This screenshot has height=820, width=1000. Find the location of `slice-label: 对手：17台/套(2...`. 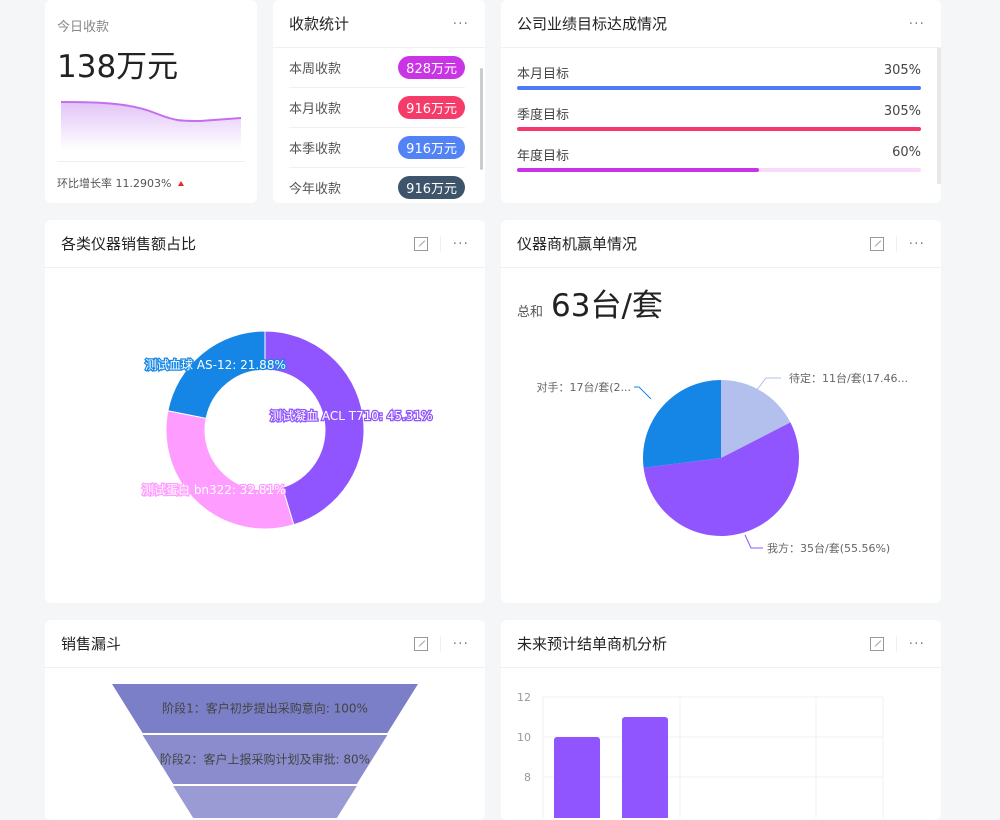

slice-label: 对手：17台/套(2... is located at coordinates (584, 387).